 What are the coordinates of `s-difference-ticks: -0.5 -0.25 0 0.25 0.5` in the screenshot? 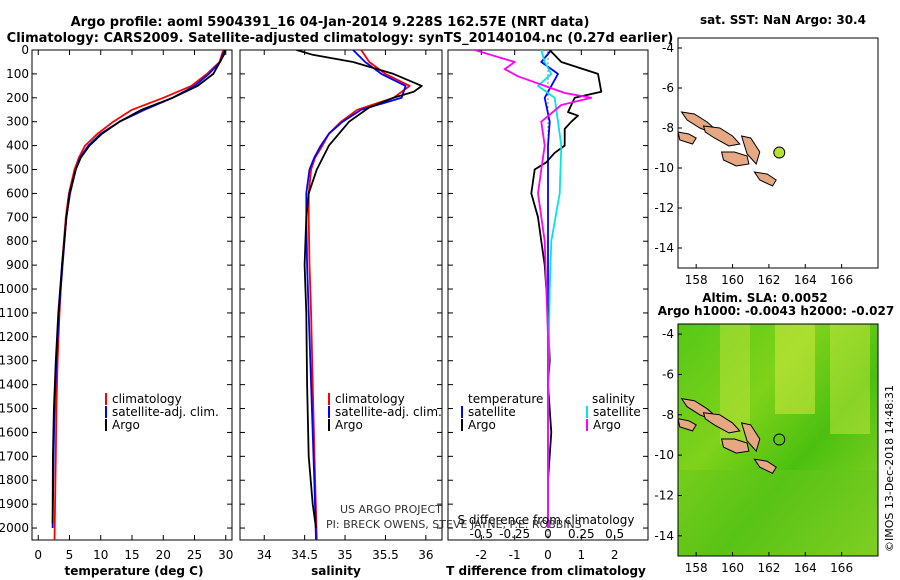 It's located at (547, 534).